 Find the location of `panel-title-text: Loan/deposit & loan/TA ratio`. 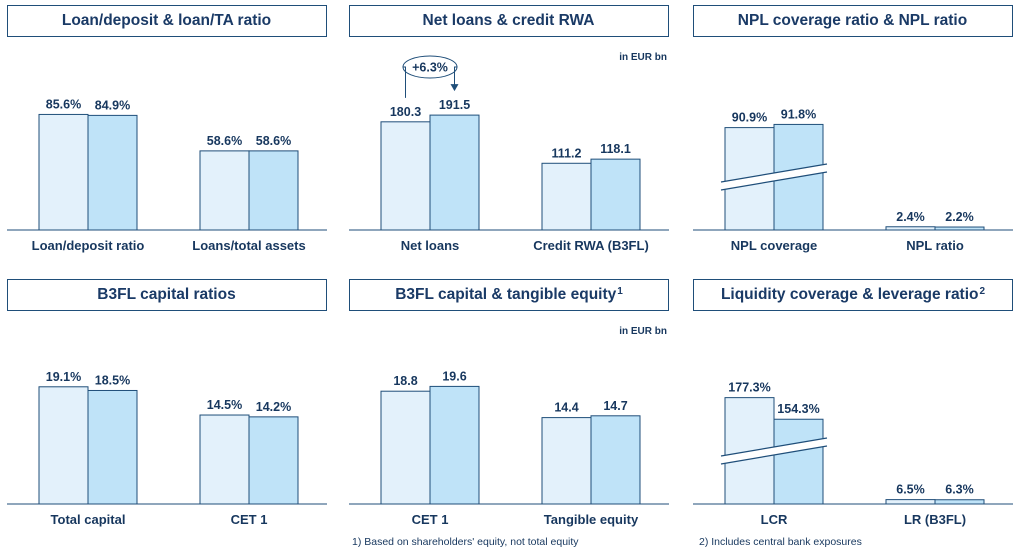

panel-title-text: Loan/deposit & loan/TA ratio is located at coordinates (166, 20).